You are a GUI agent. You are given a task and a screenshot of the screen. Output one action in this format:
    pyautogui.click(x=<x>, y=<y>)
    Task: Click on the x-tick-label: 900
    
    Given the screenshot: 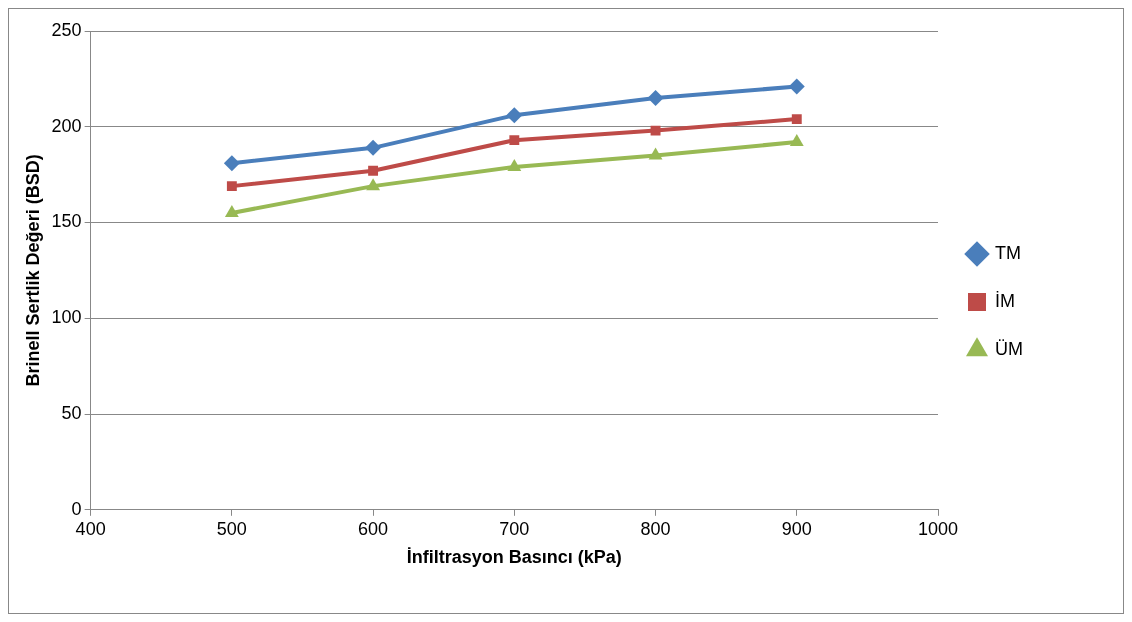 What is the action you would take?
    pyautogui.click(x=796, y=528)
    